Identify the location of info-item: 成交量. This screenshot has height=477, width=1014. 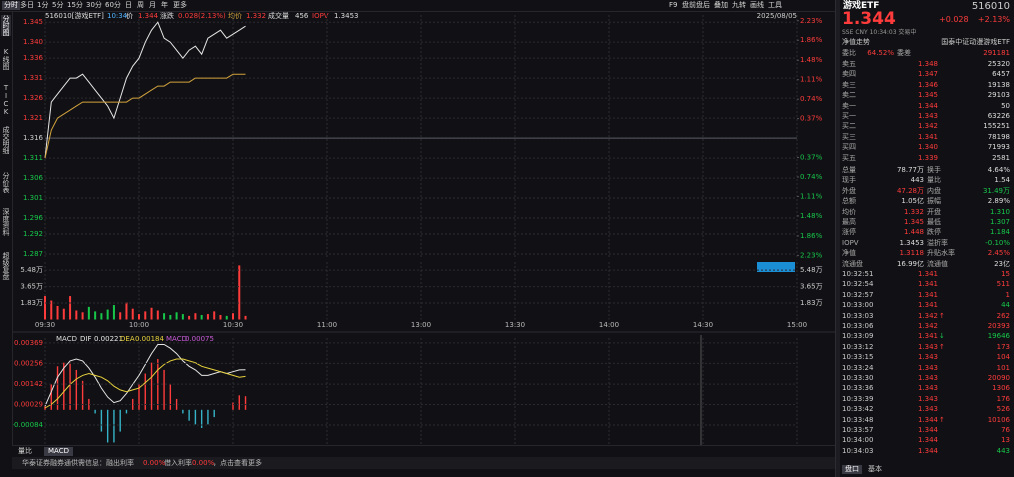
(278, 16).